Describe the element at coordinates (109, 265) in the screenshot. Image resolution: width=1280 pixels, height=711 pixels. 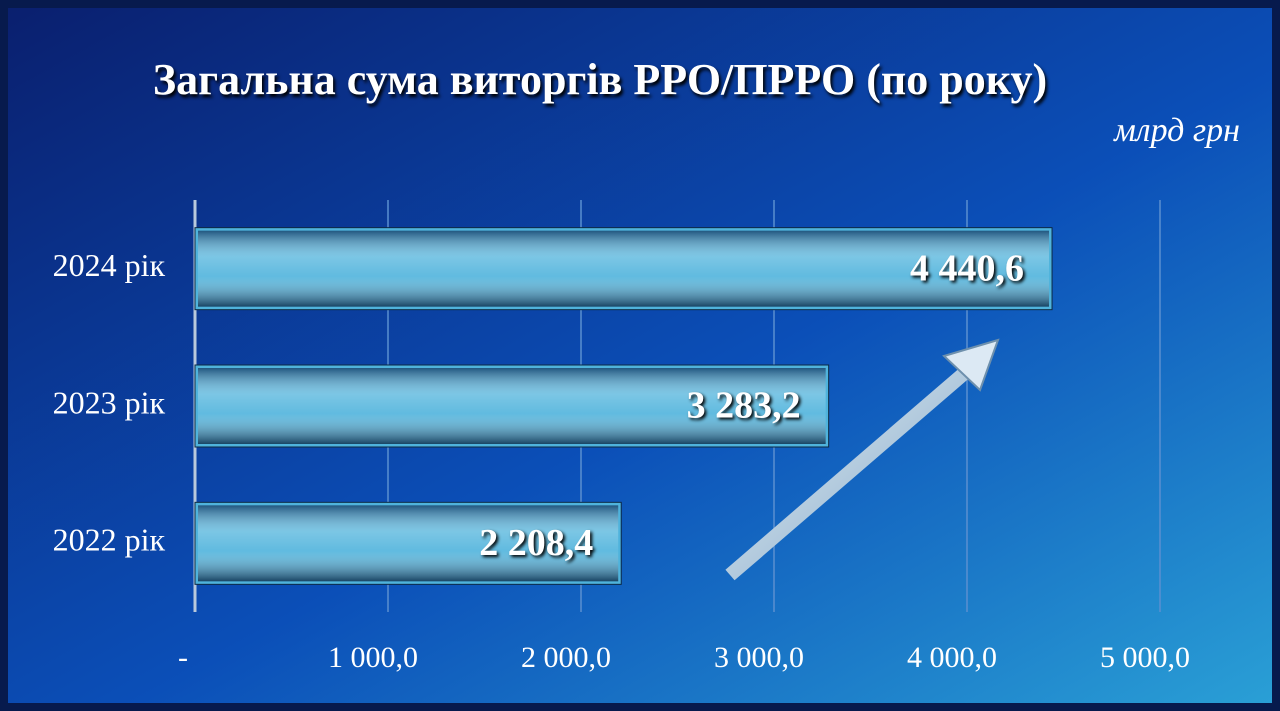
I see `y-tick-label: 2024 рік` at that location.